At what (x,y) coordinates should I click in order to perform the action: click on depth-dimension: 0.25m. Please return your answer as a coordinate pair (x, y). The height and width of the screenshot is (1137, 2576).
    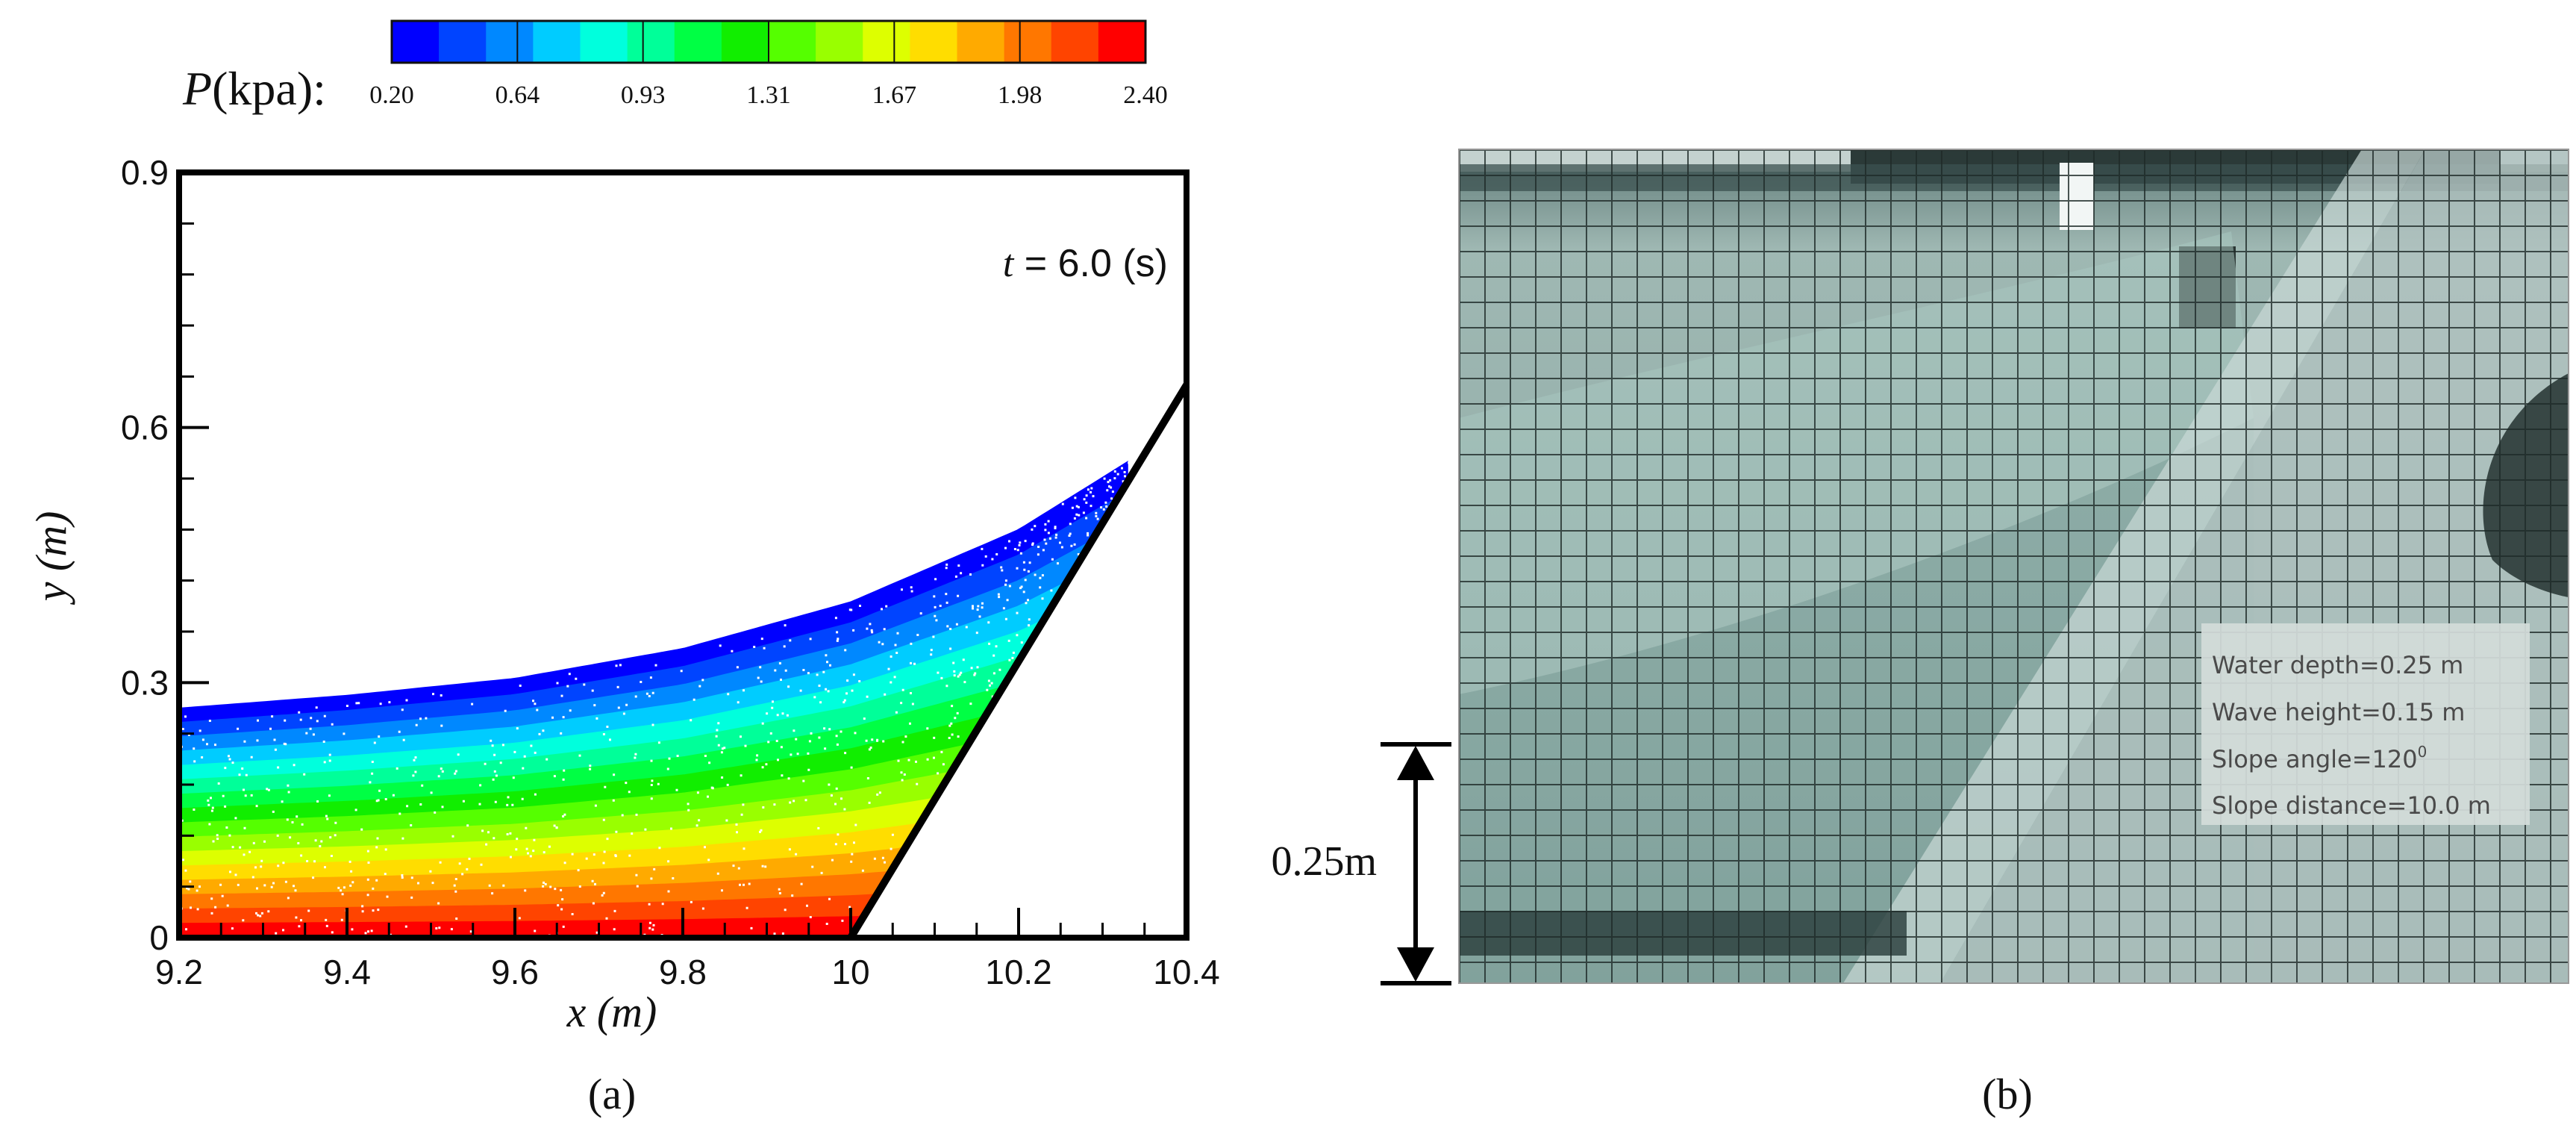
    Looking at the image, I should click on (1361, 863).